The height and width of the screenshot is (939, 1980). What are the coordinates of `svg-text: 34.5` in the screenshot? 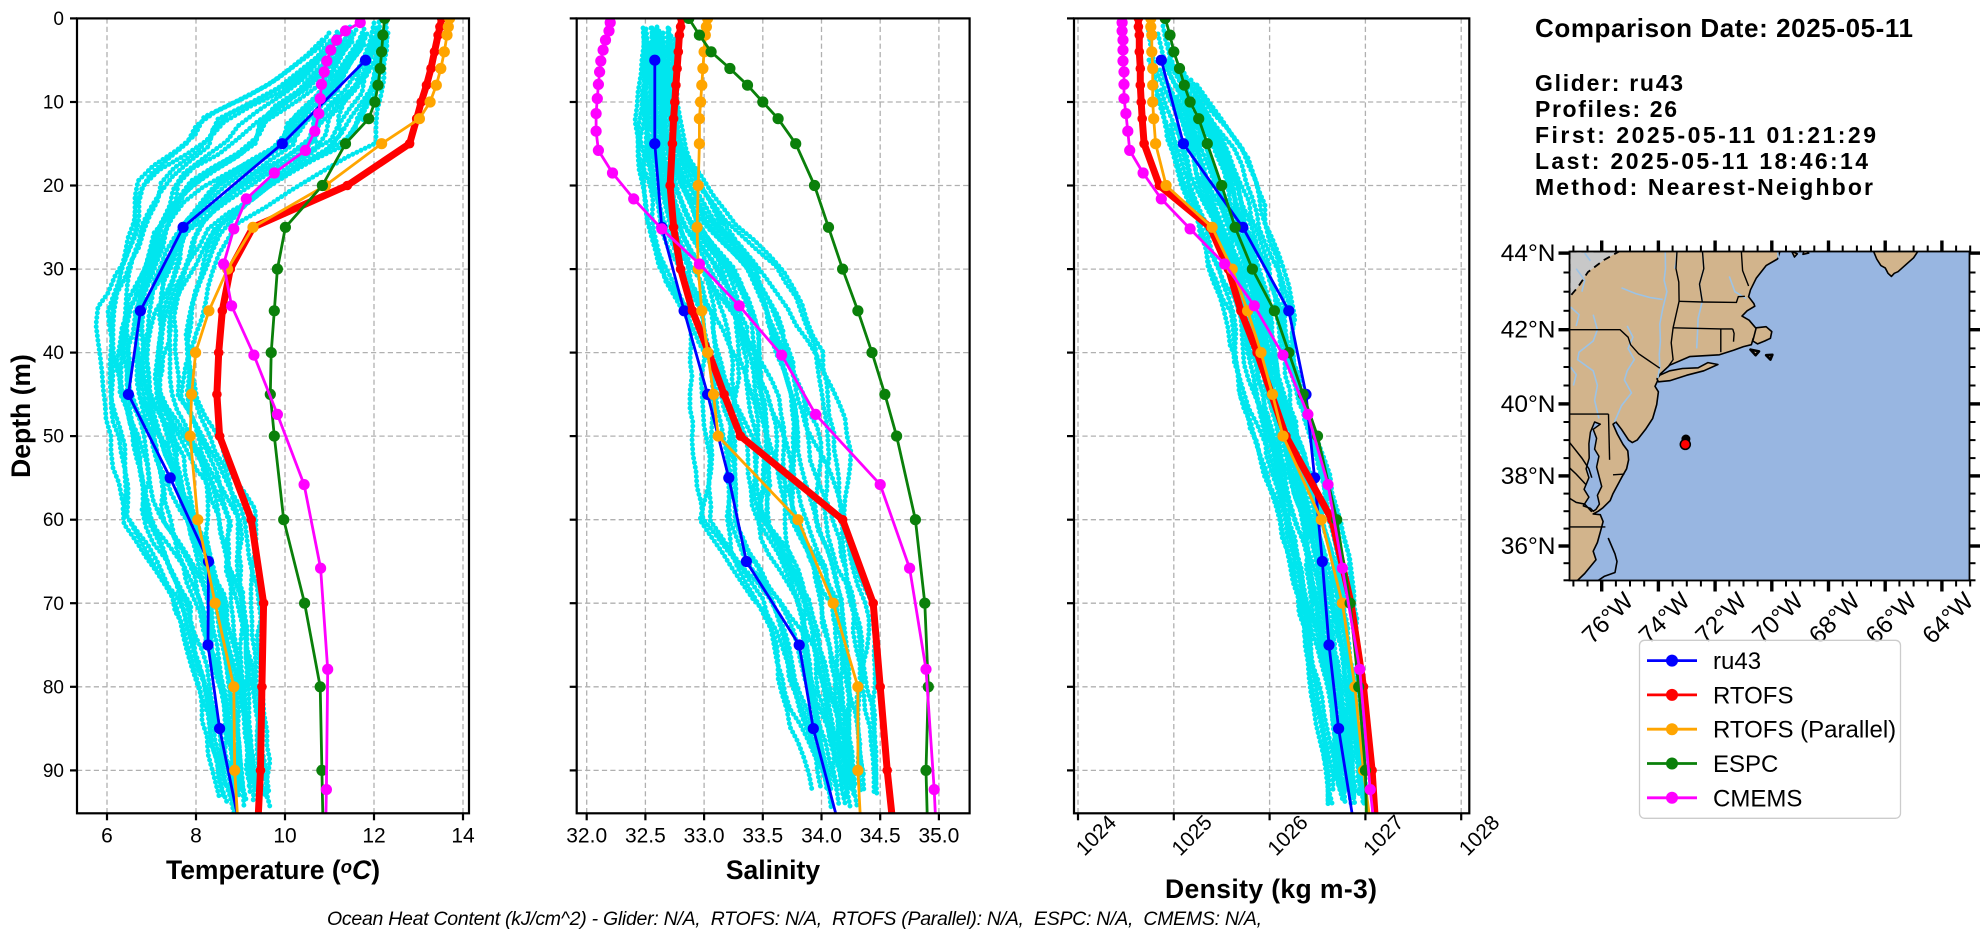 It's located at (880, 835).